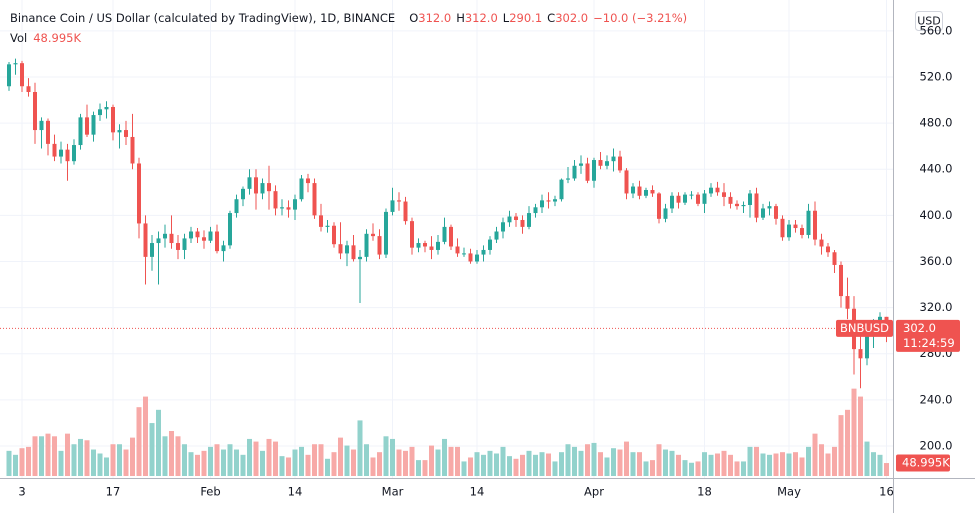 This screenshot has width=975, height=513. I want to click on currency-label: USD, so click(929, 21).